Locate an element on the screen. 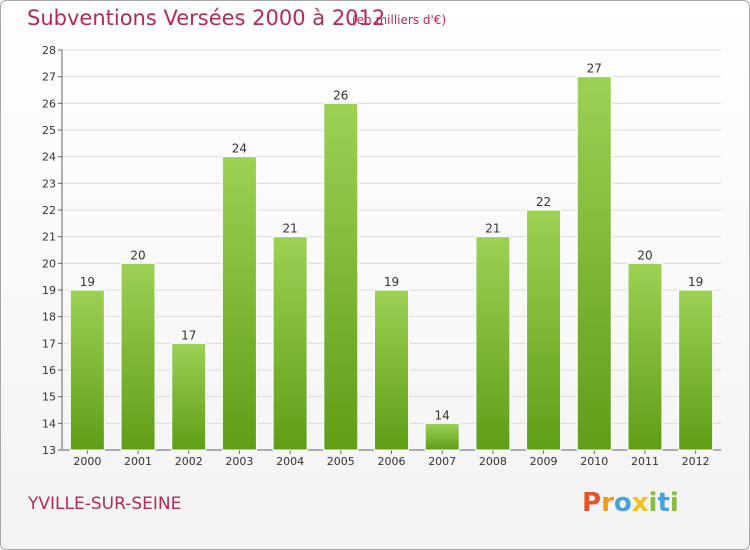  data-label-2010: 27 is located at coordinates (594, 69).